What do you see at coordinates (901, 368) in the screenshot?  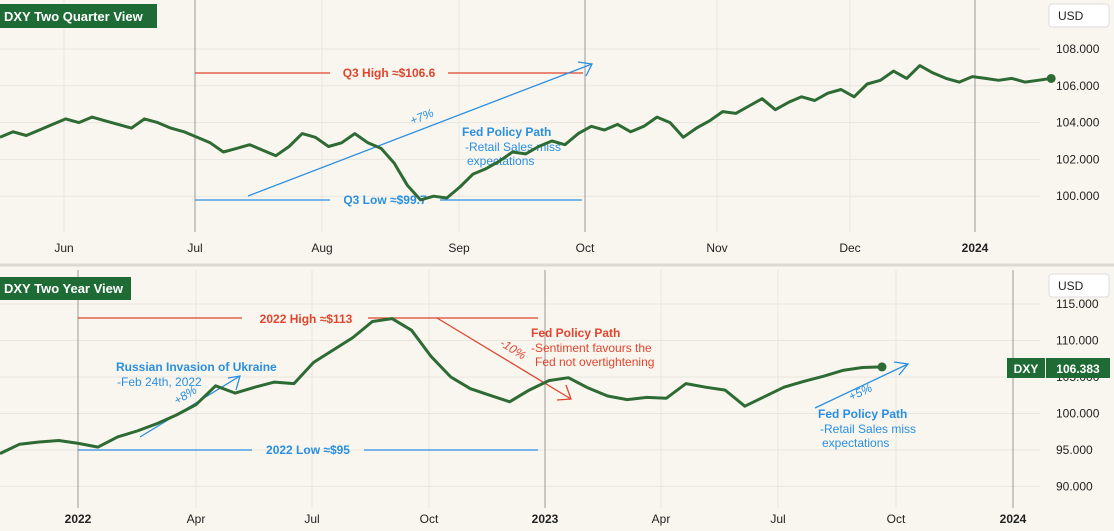 I see `y23-recent-trend-arrowhead` at bounding box center [901, 368].